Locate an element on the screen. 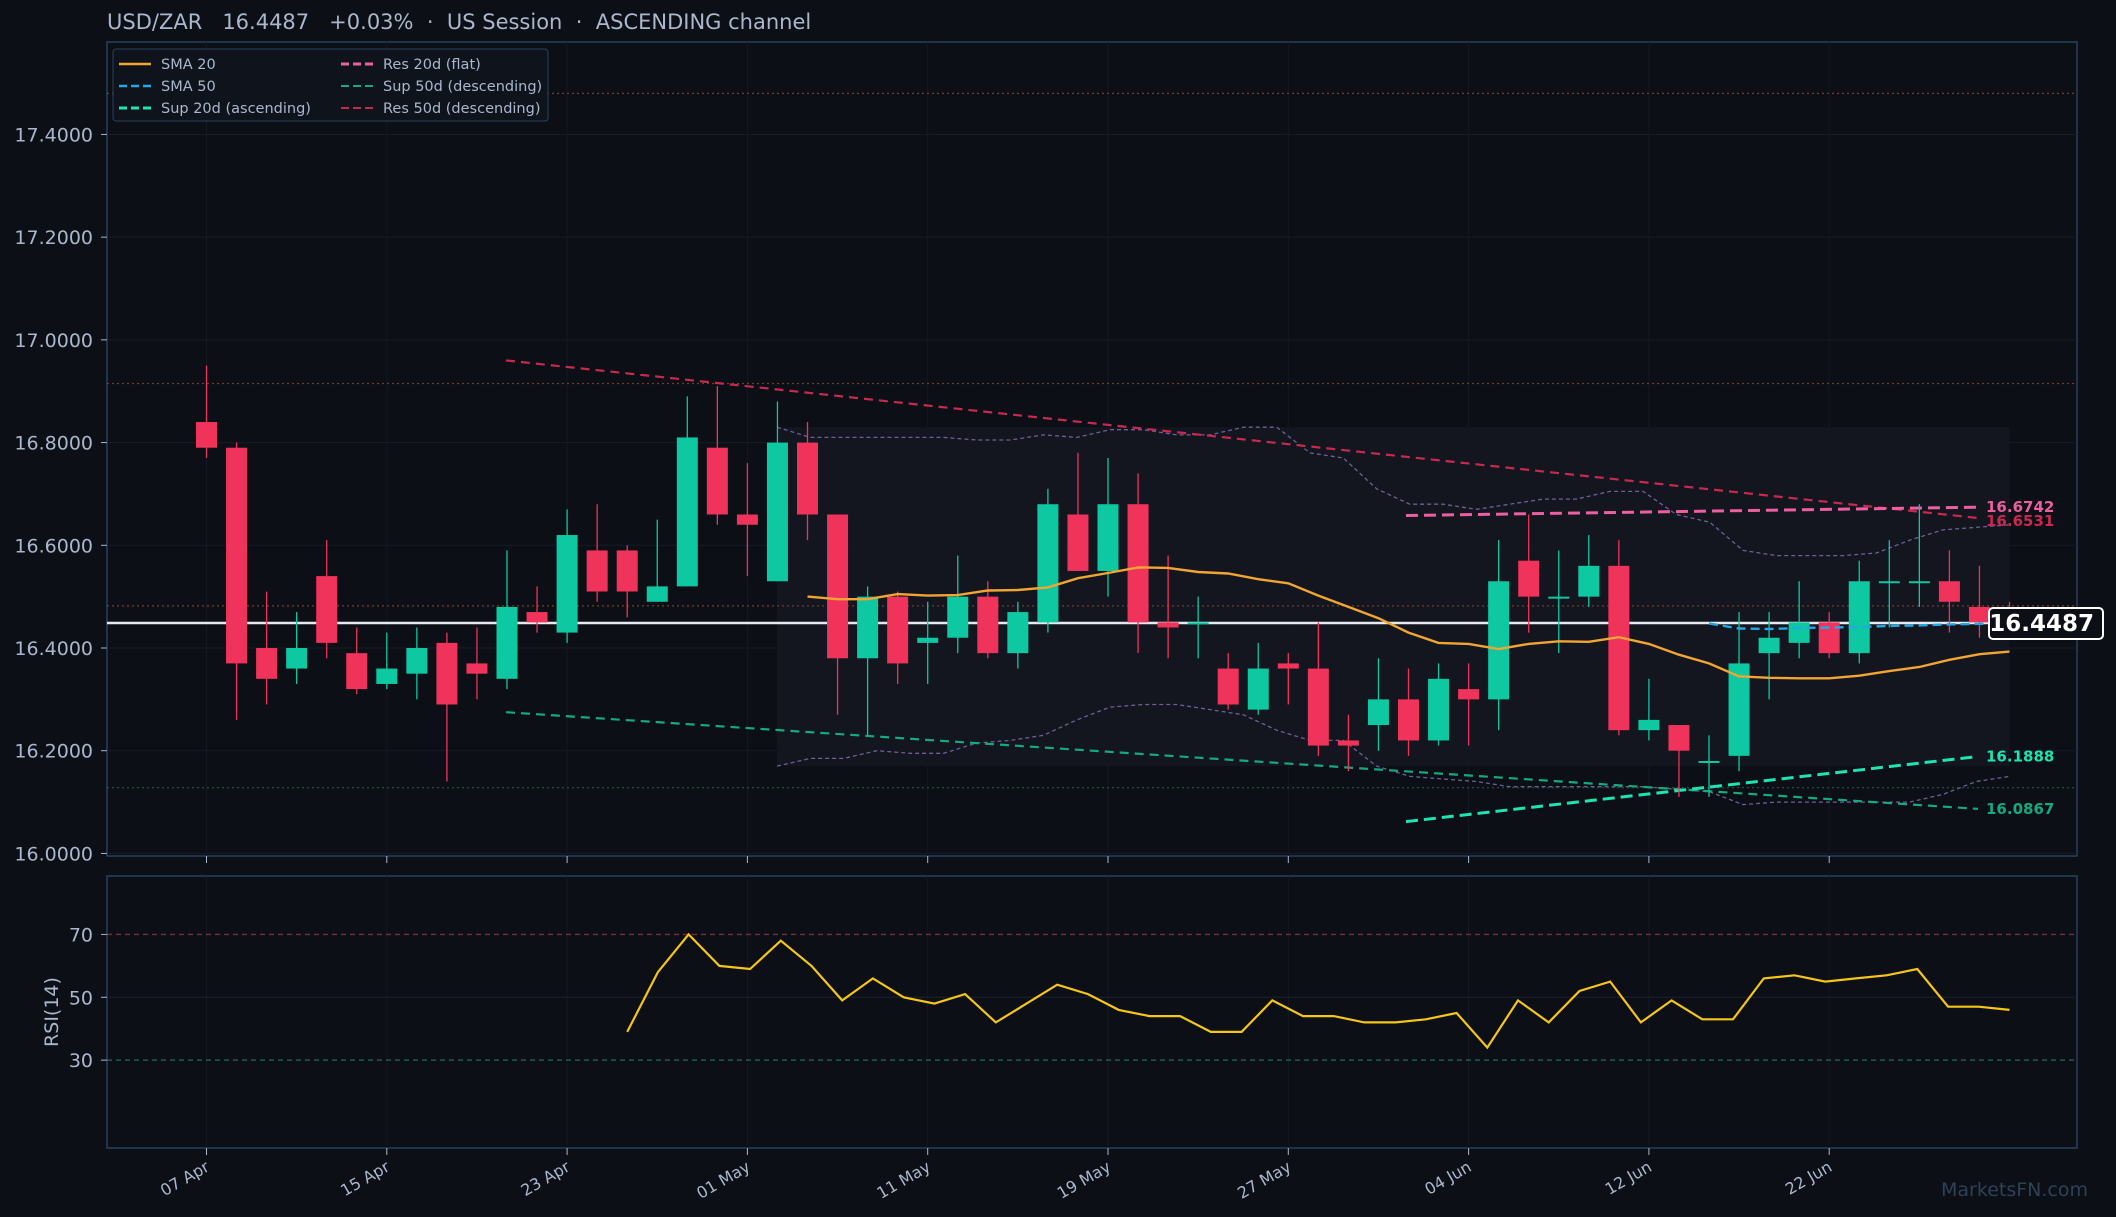  legend-label: SMA 50 is located at coordinates (188, 87).